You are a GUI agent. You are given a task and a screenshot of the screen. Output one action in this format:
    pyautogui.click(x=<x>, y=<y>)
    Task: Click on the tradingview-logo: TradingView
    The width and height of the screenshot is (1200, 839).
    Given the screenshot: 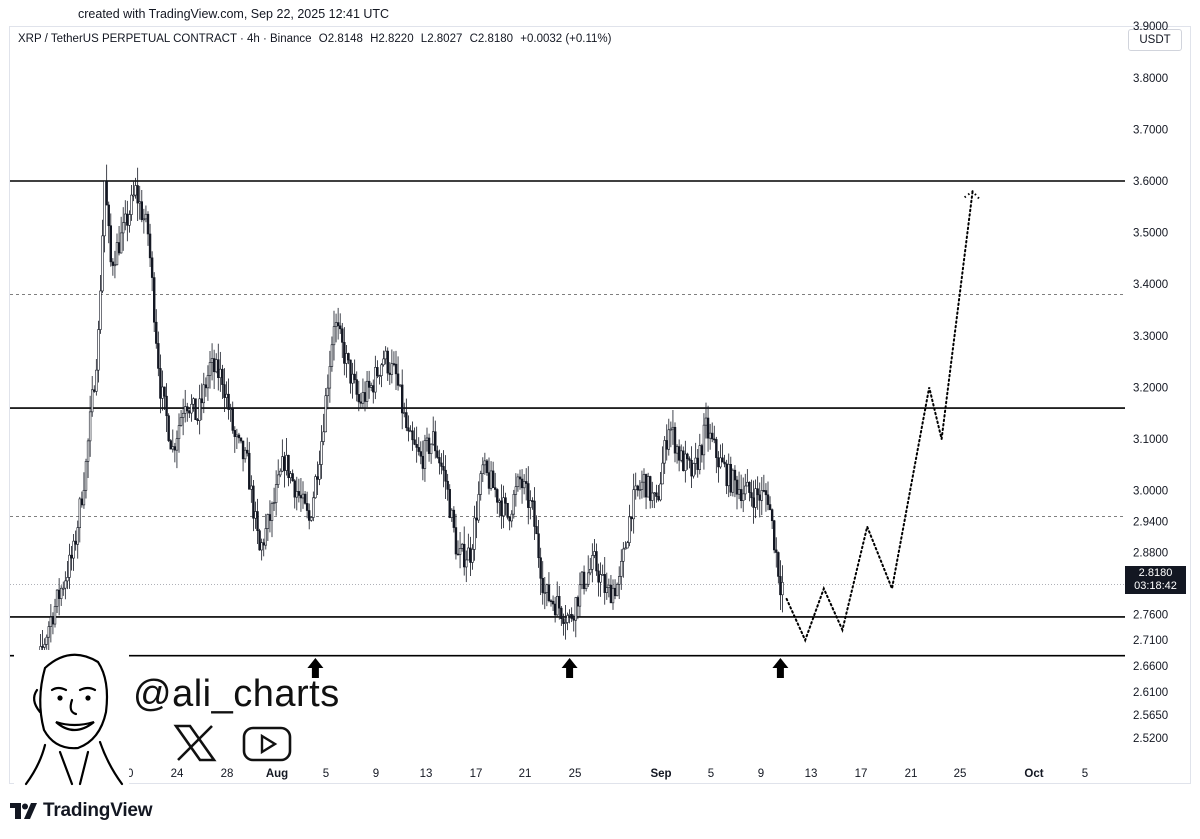 What is the action you would take?
    pyautogui.click(x=81, y=811)
    